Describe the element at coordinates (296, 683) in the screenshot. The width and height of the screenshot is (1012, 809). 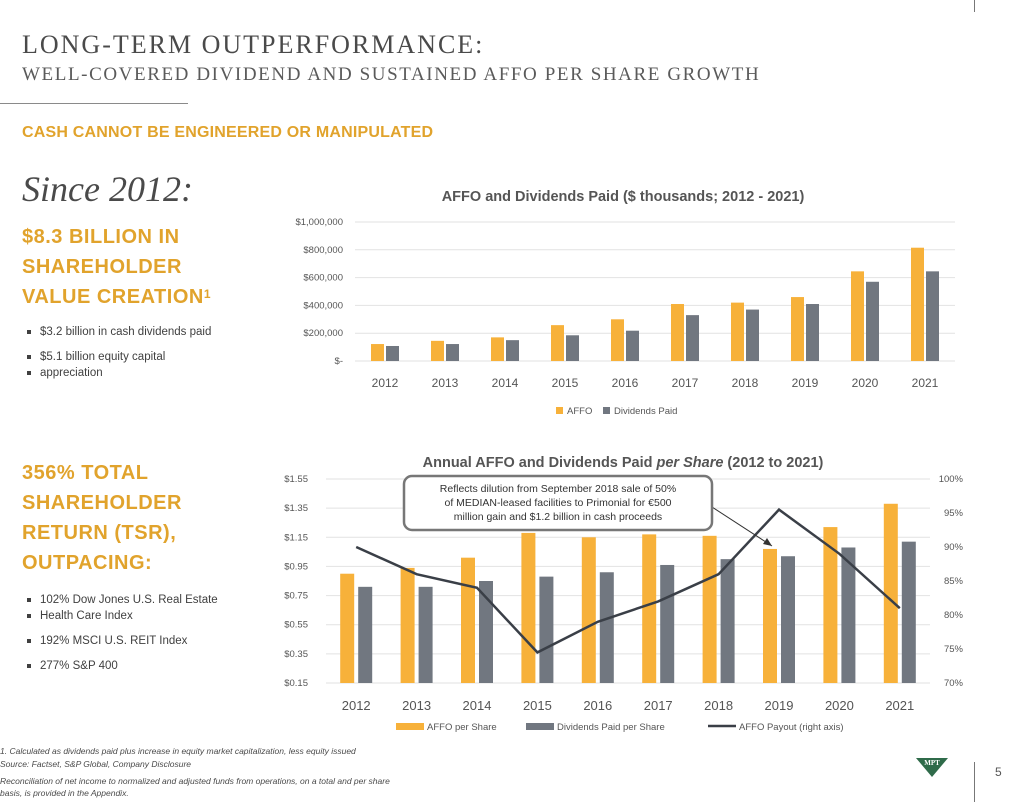
I see `y-tick-label-left: $0.15` at that location.